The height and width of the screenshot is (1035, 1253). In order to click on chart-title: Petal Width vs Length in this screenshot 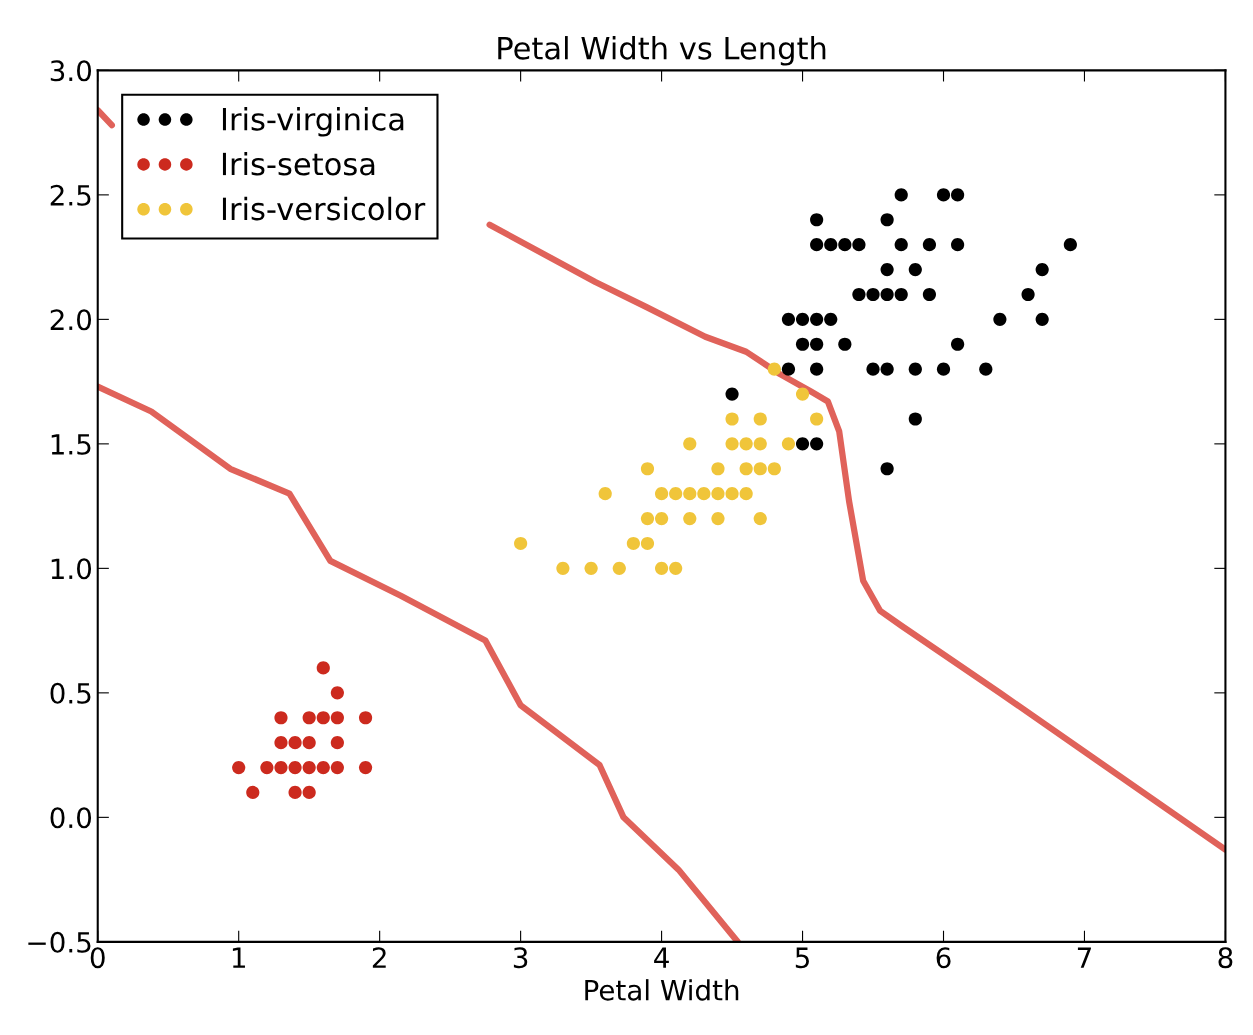, I will do `click(662, 51)`.